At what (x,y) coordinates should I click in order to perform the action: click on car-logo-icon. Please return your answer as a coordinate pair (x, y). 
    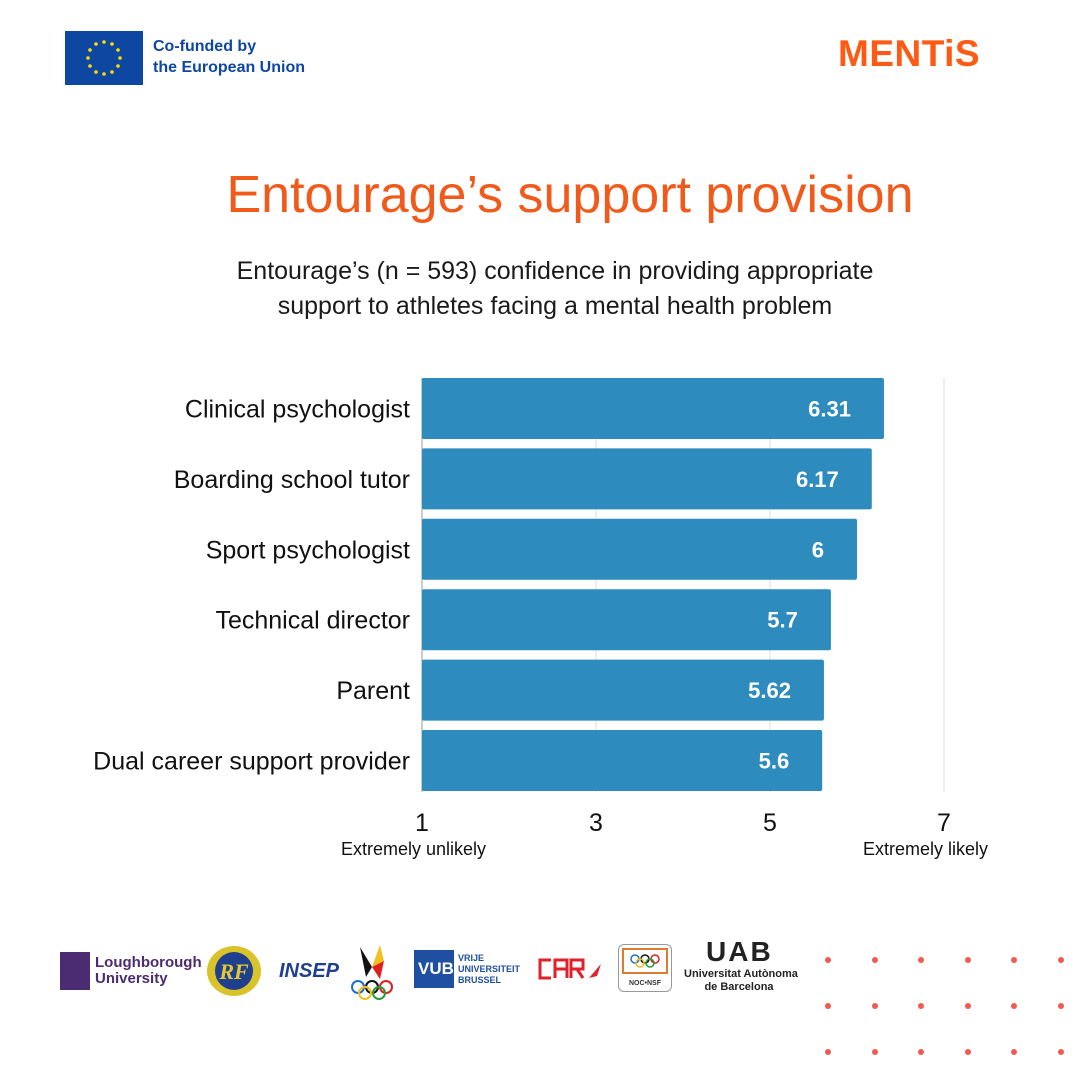
    Looking at the image, I should click on (571, 969).